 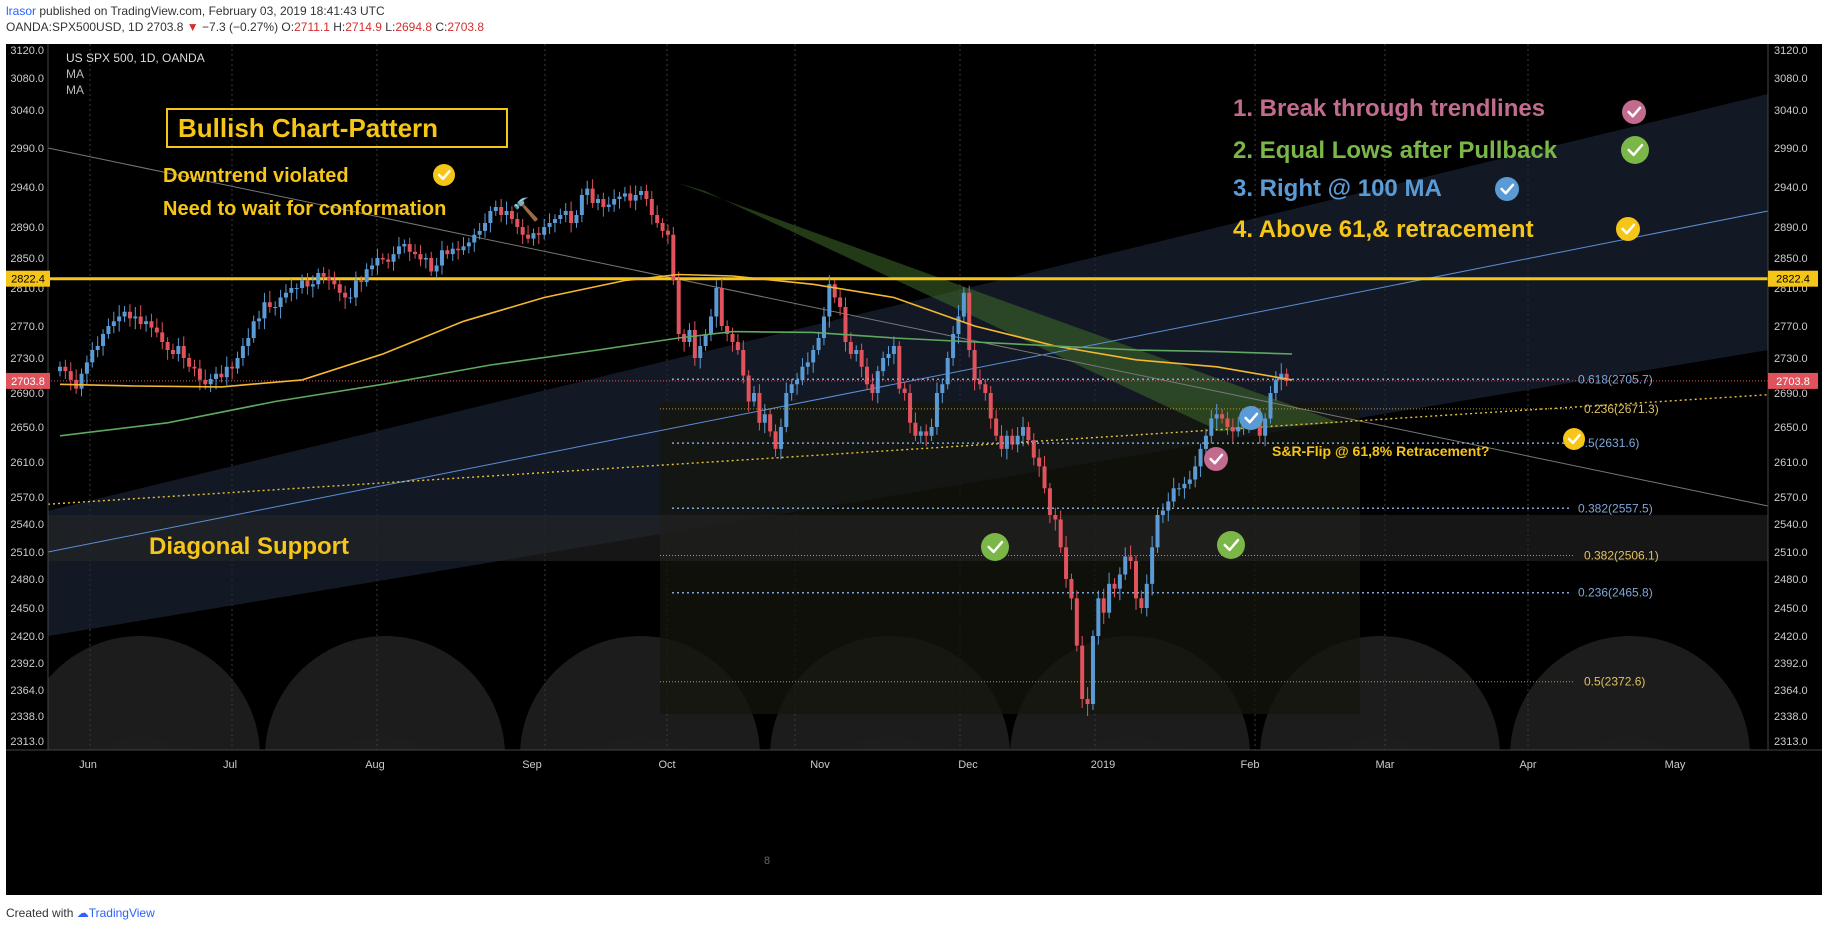 I want to click on title-box, so click(x=337, y=128).